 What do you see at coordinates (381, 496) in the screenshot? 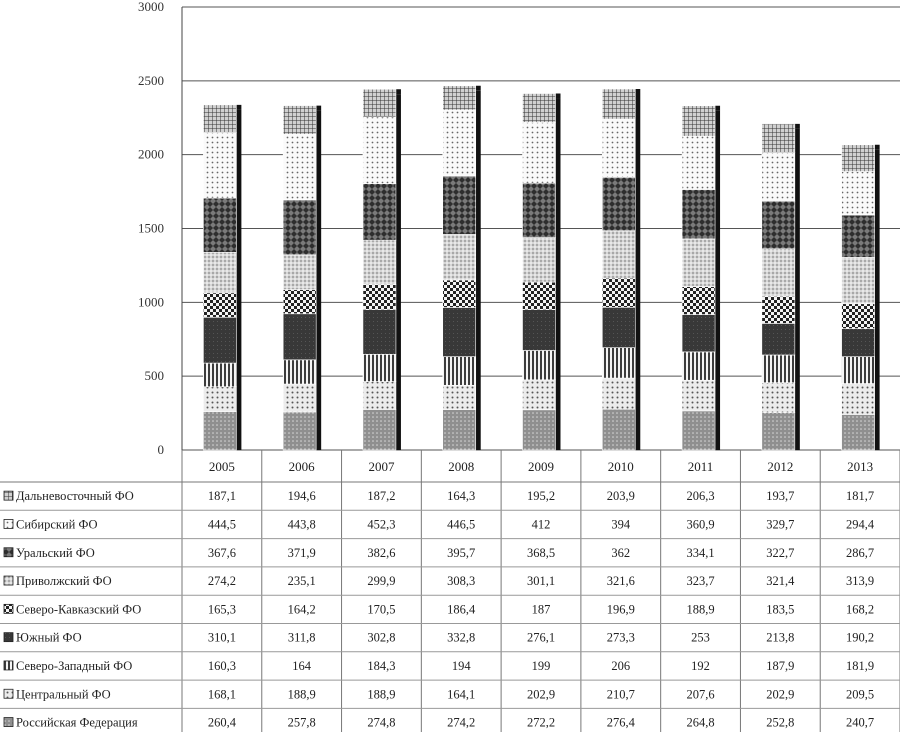
I see `table-cell: 187,2` at bounding box center [381, 496].